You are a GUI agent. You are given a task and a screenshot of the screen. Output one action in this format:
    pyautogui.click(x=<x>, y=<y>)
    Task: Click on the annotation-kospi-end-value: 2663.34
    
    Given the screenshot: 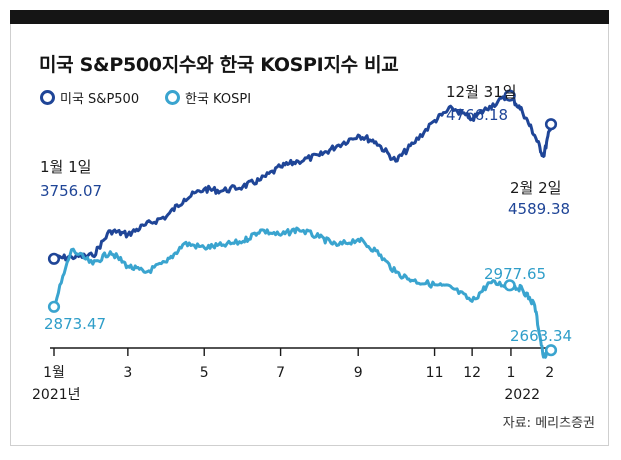 What is the action you would take?
    pyautogui.click(x=541, y=336)
    